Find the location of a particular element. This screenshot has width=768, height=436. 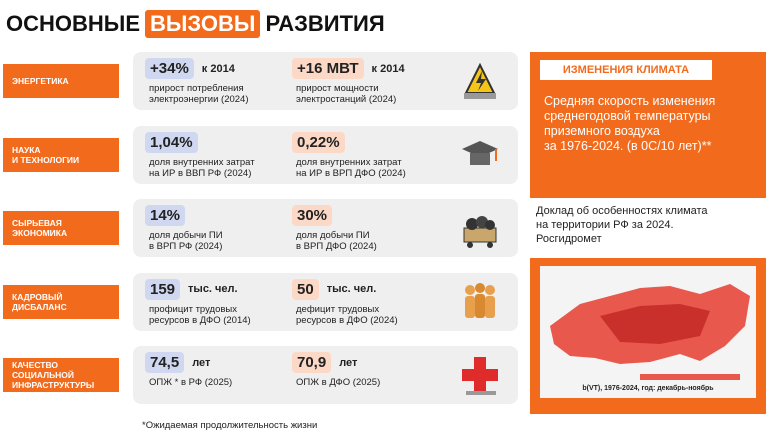

metric-desc: дефицит трудовых ресурсов в ДФО (2024) is located at coordinates (347, 315).